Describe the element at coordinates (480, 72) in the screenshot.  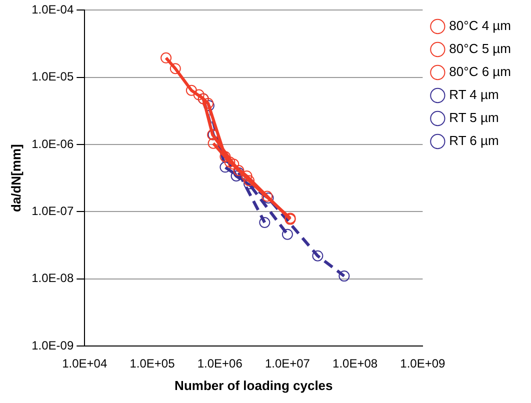
I see `legend-label: 80°C 6 µm` at that location.